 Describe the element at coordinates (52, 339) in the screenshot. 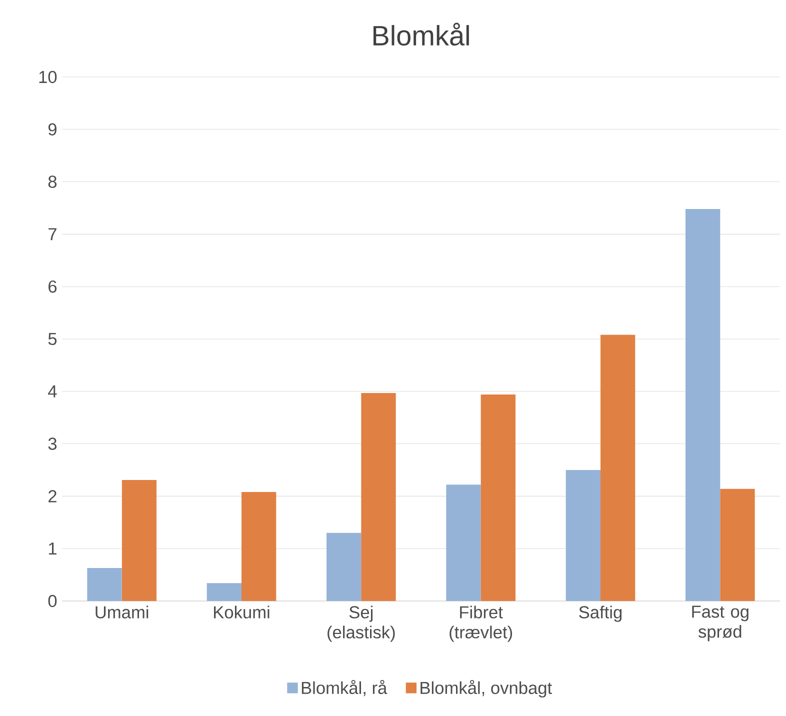

I see `y-tick-label: 5` at that location.